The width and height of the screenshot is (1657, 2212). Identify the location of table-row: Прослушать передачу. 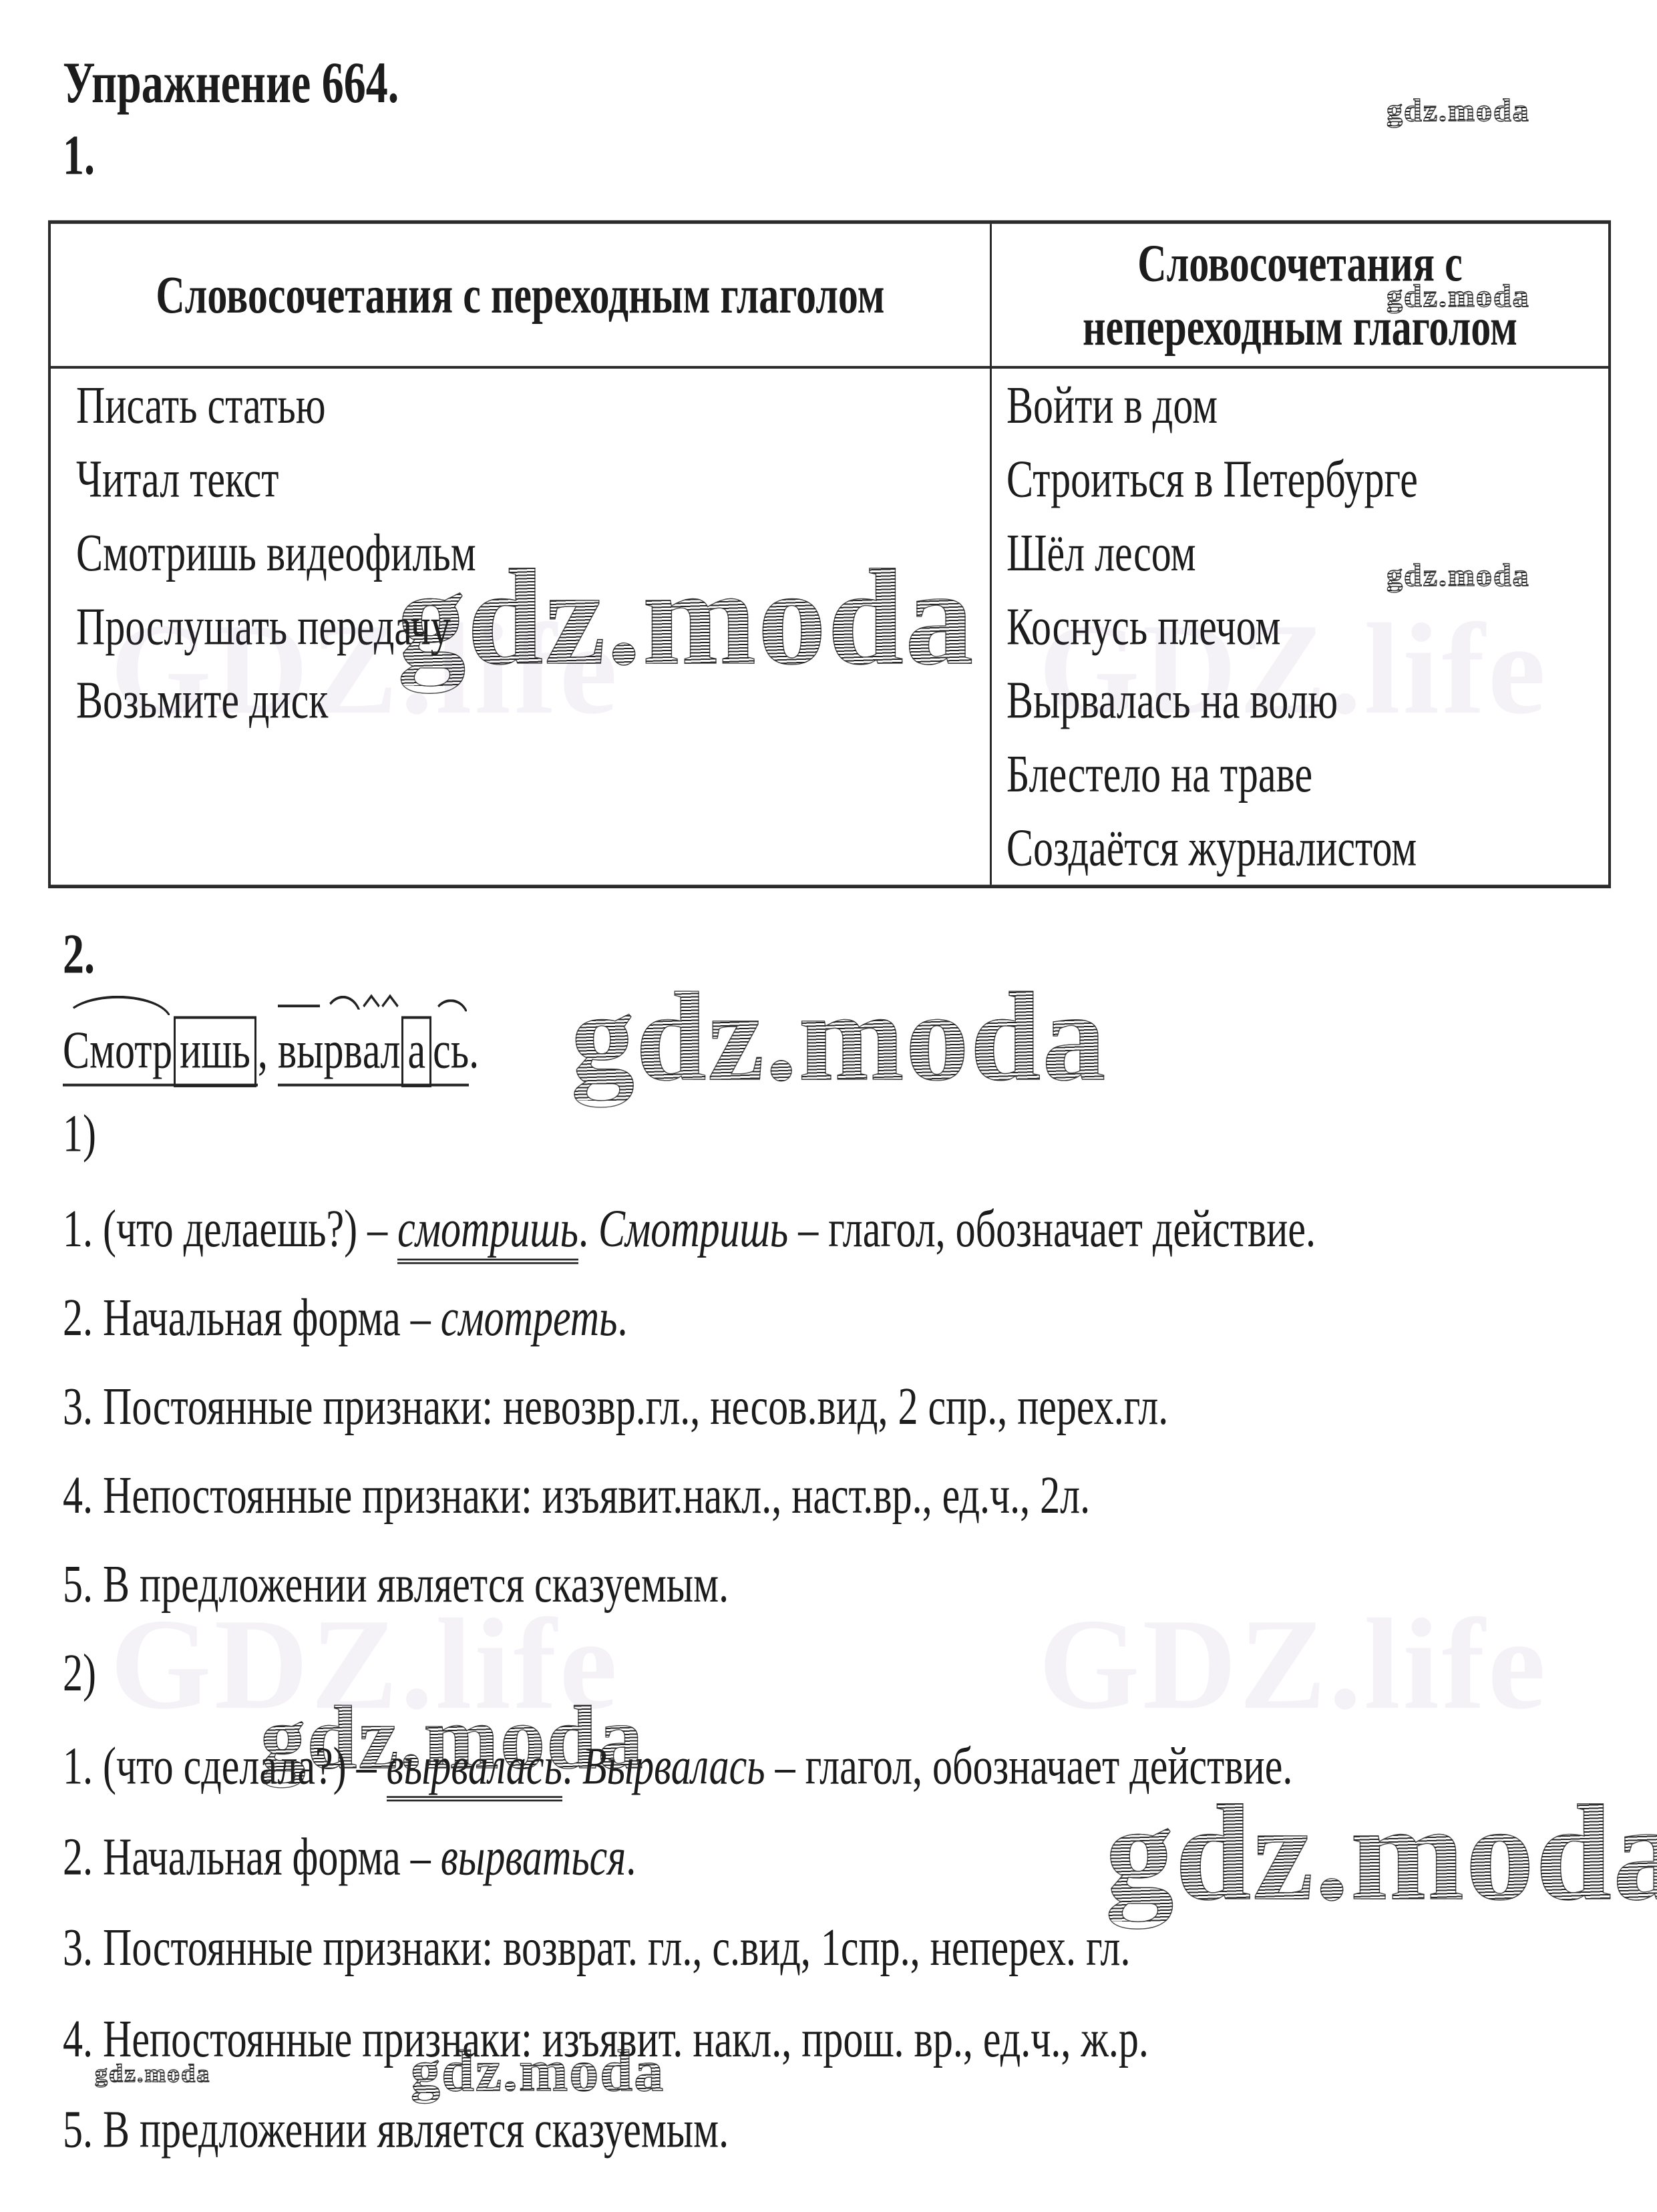
(263, 626).